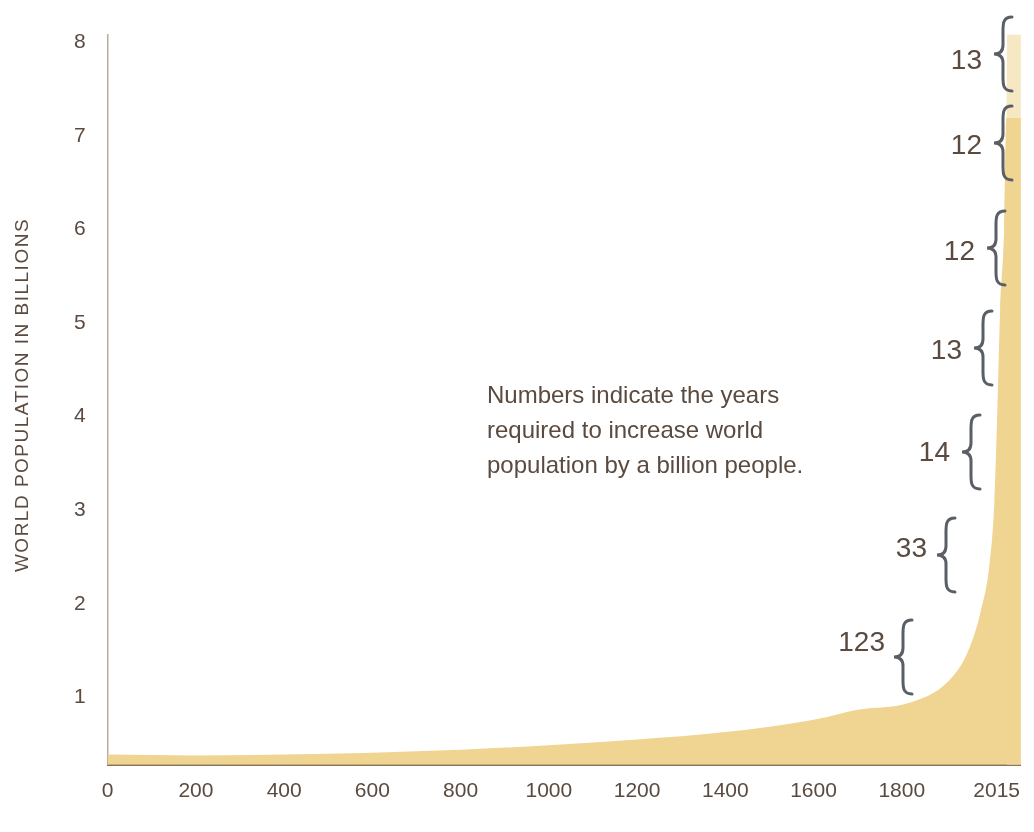 Image resolution: width=1034 pixels, height=832 pixels. What do you see at coordinates (79, 228) in the screenshot?
I see `y-tick-label: 6` at bounding box center [79, 228].